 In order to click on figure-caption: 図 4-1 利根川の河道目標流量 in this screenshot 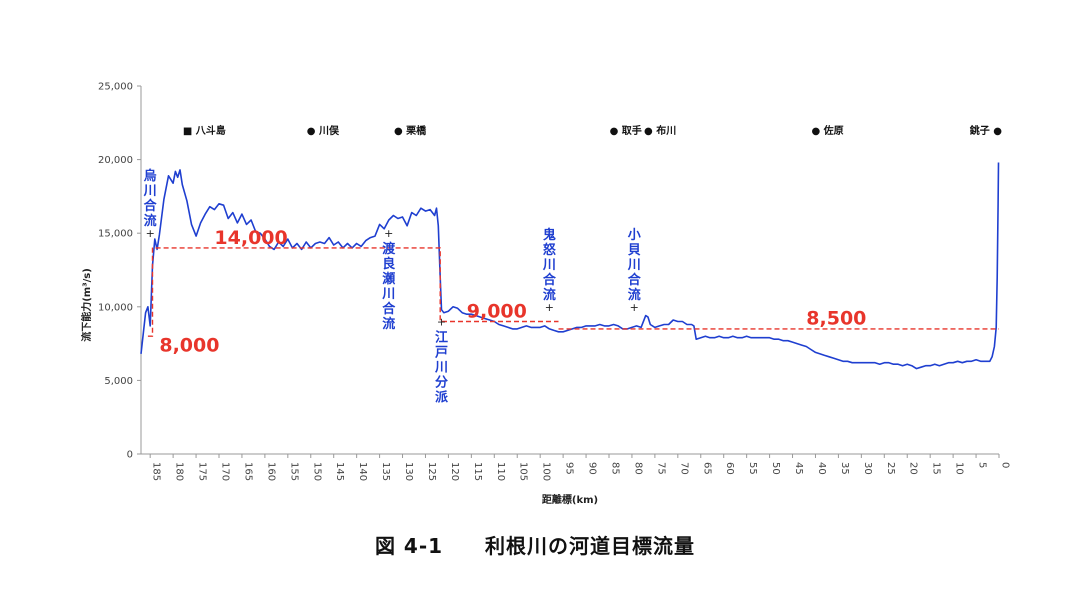, I will do `click(535, 544)`.